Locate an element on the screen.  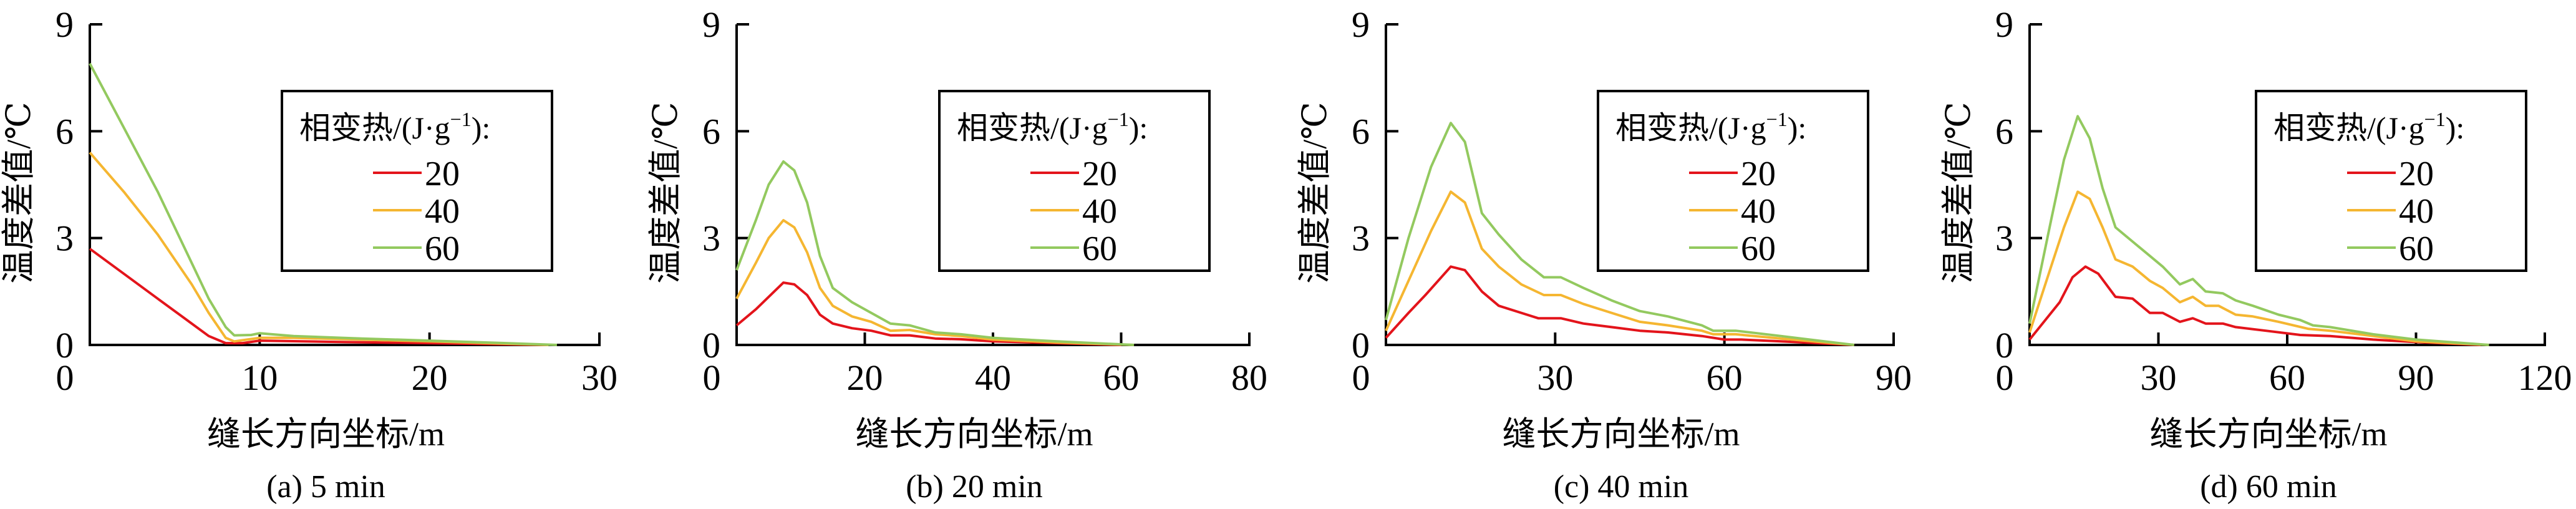
x-tick-label: 40 is located at coordinates (993, 377).